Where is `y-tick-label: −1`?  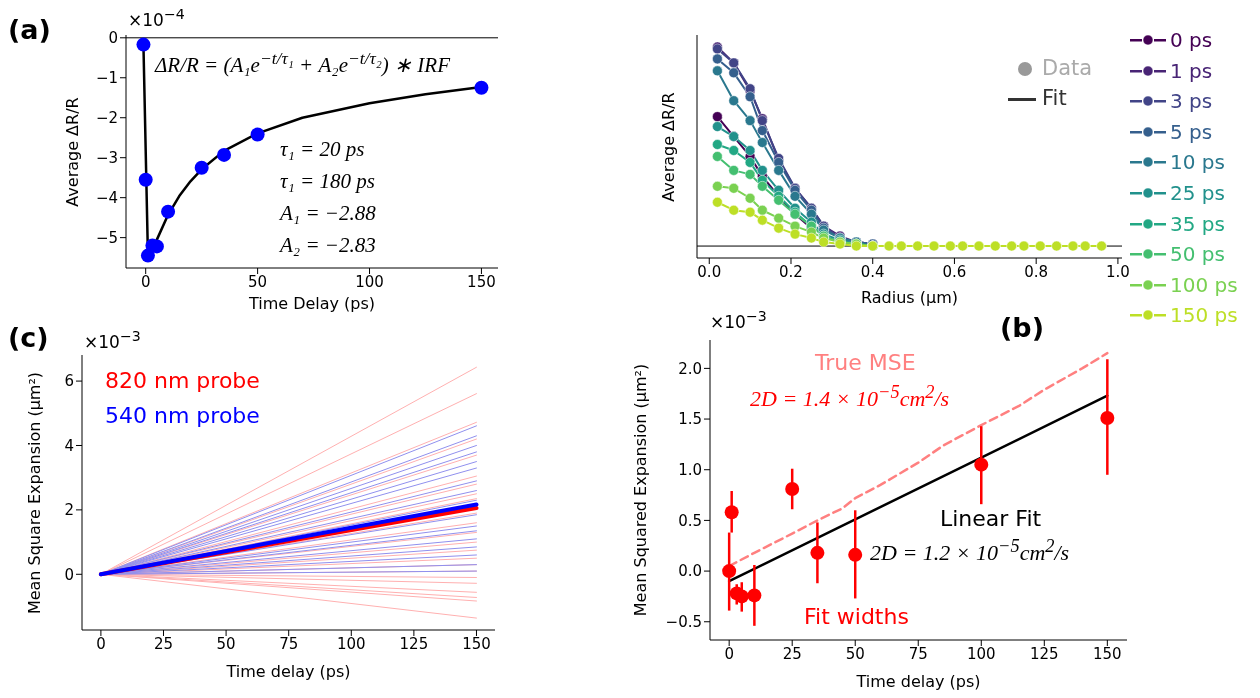 y-tick-label: −1 is located at coordinates (106, 78).